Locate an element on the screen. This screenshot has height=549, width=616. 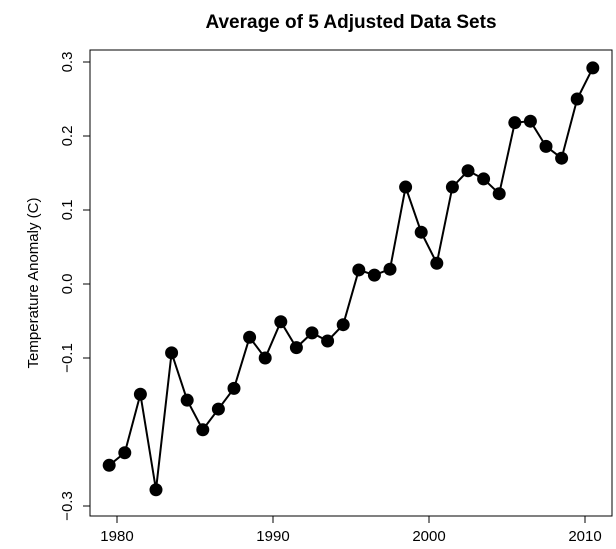
y-tick-label: 0.1 is located at coordinates (67, 210).